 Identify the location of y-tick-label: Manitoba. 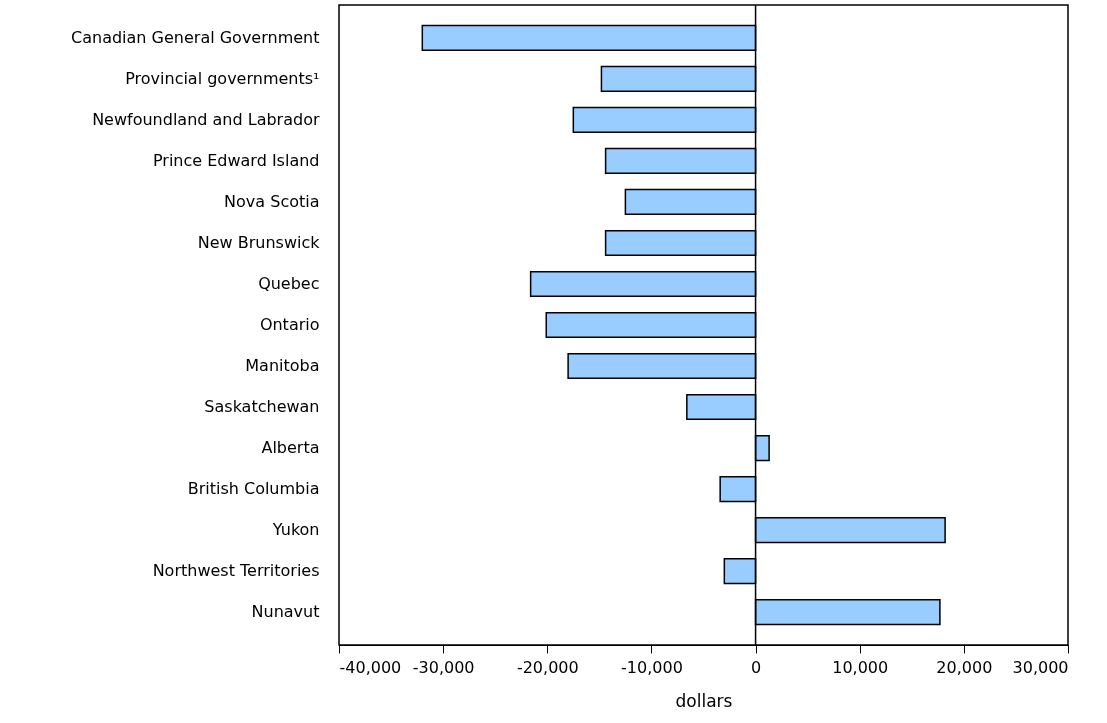
(282, 366).